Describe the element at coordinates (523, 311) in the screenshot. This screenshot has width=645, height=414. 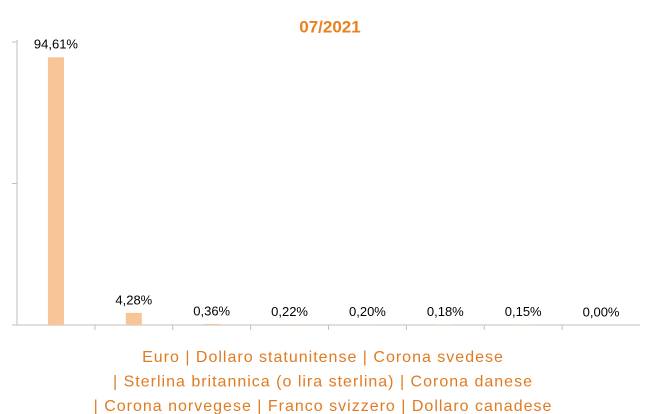
I see `data-label: 0,15%` at that location.